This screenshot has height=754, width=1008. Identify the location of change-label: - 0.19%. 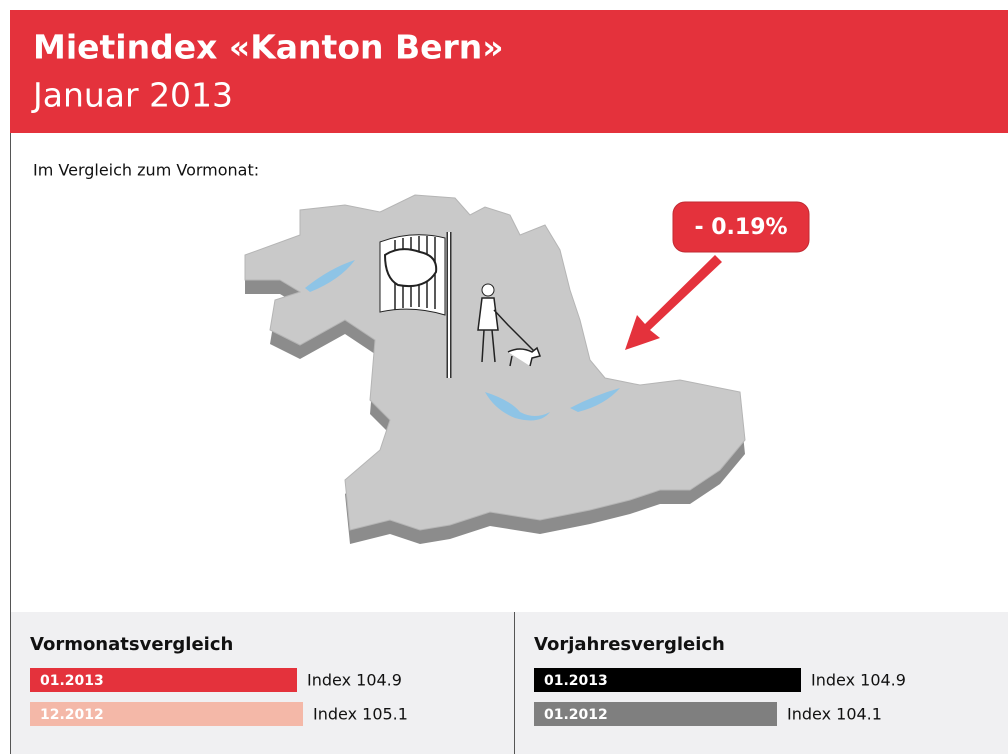
(740, 227).